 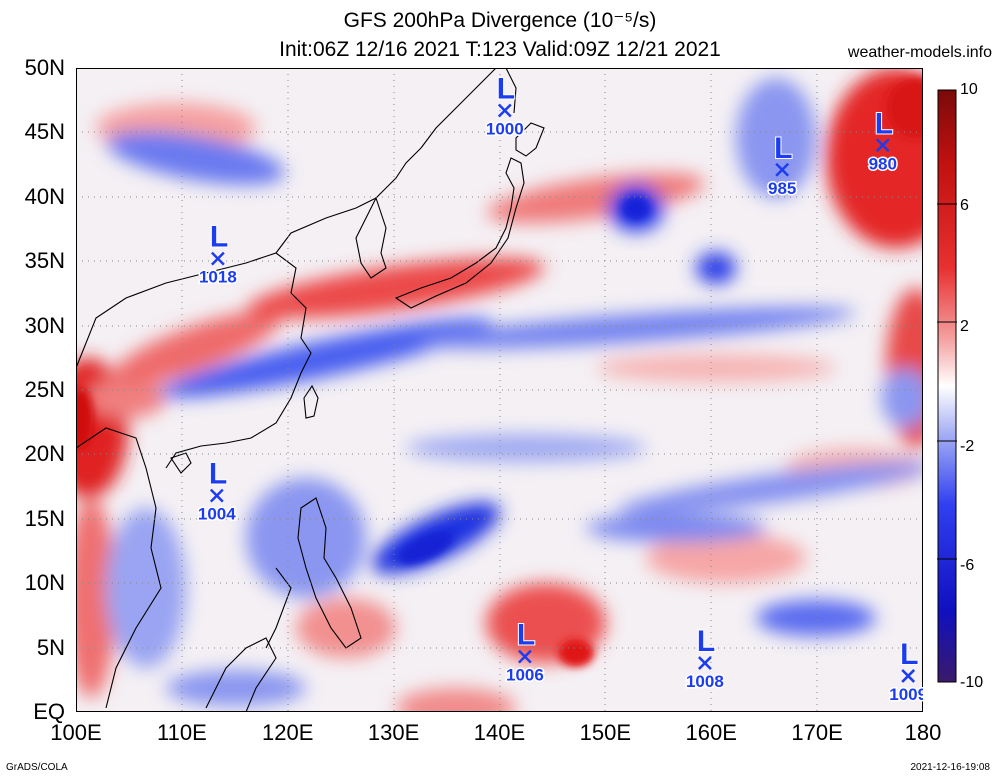 What do you see at coordinates (605, 732) in the screenshot?
I see `x-tick-label: 150E` at bounding box center [605, 732].